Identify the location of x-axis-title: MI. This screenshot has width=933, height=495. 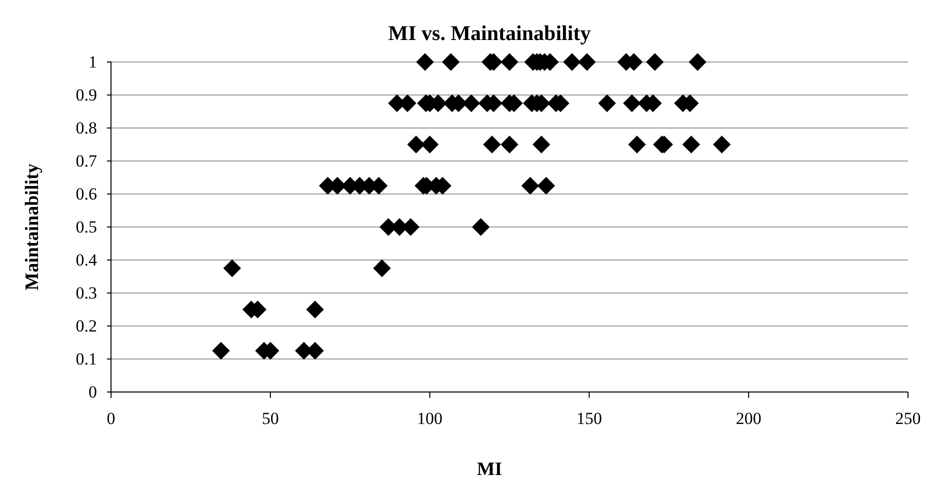
(489, 469).